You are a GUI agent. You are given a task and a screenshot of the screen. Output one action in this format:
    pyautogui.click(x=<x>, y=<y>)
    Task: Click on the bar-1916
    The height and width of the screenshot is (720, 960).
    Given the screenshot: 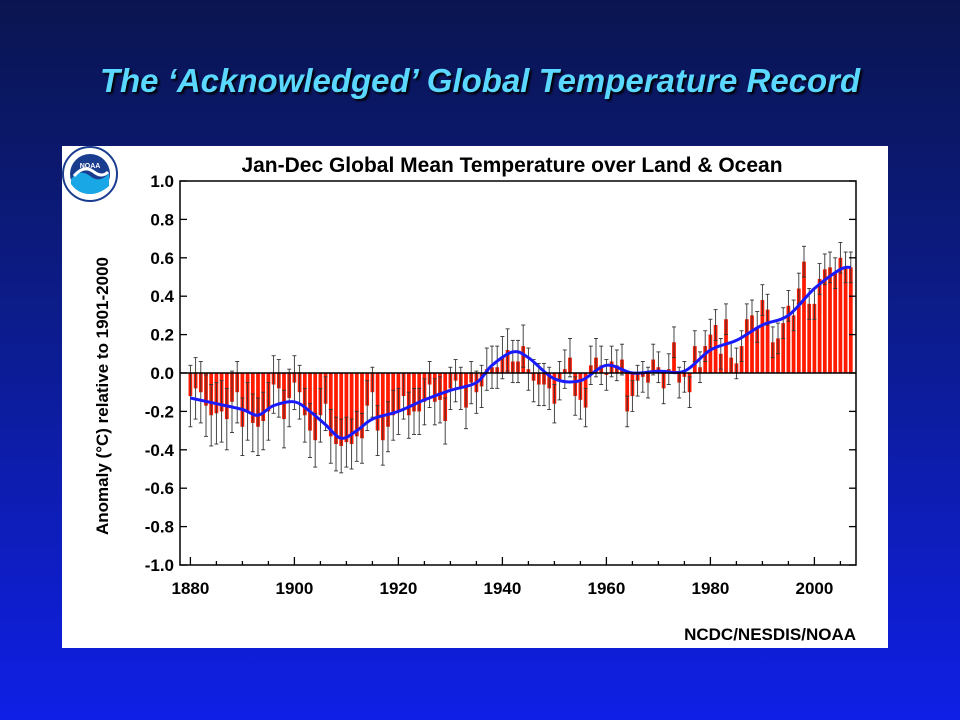 What is the action you would take?
    pyautogui.click(x=377, y=402)
    